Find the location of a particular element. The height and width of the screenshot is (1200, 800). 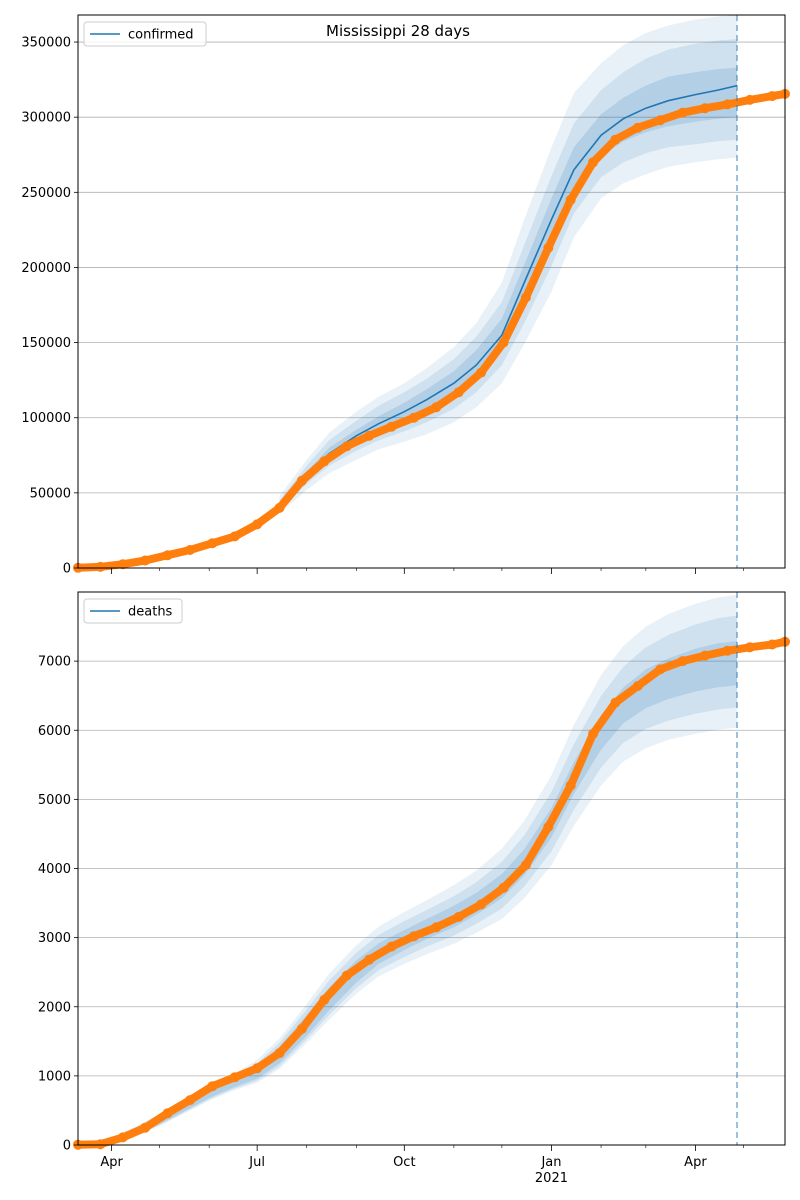

confirmed-x-axis is located at coordinates (427, 571).